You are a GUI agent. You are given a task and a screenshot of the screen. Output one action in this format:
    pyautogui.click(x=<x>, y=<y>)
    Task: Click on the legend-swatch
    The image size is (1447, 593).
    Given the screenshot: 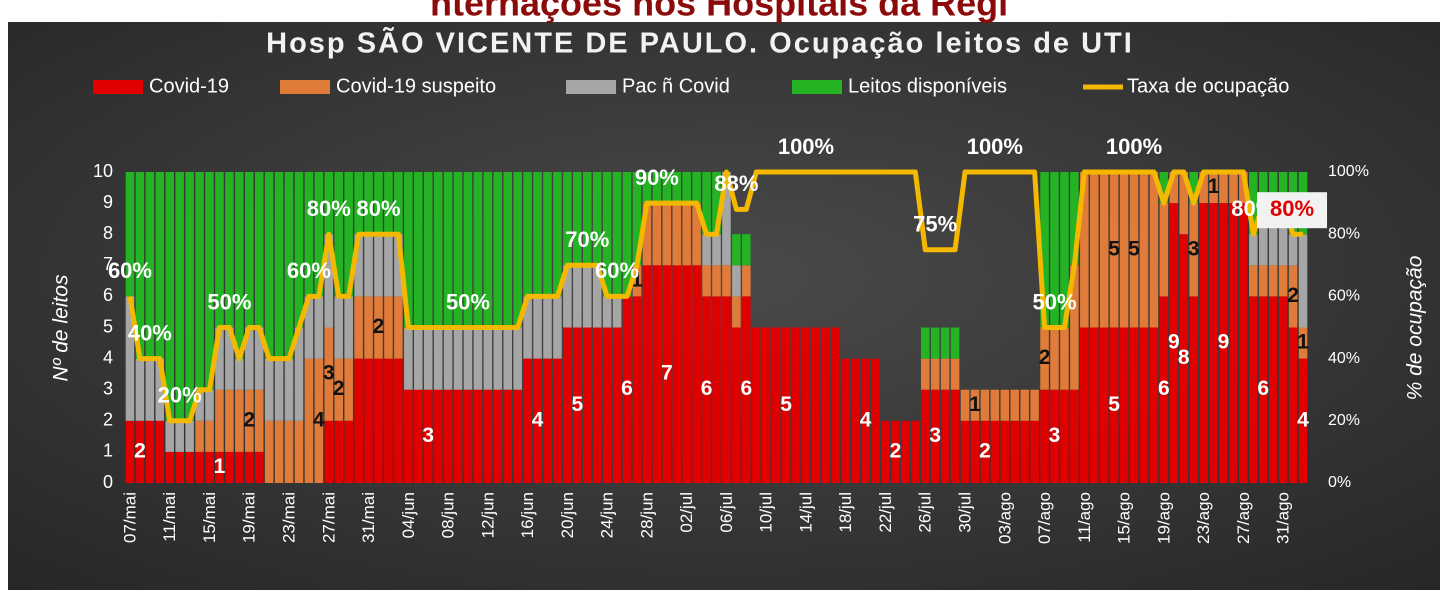 What is the action you would take?
    pyautogui.click(x=305, y=87)
    